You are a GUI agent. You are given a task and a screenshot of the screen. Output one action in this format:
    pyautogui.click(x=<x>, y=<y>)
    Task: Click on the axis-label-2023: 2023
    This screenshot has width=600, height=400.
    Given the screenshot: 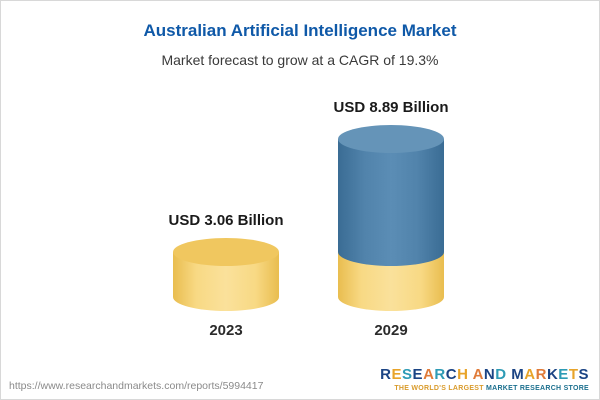 What is the action you would take?
    pyautogui.click(x=226, y=330)
    